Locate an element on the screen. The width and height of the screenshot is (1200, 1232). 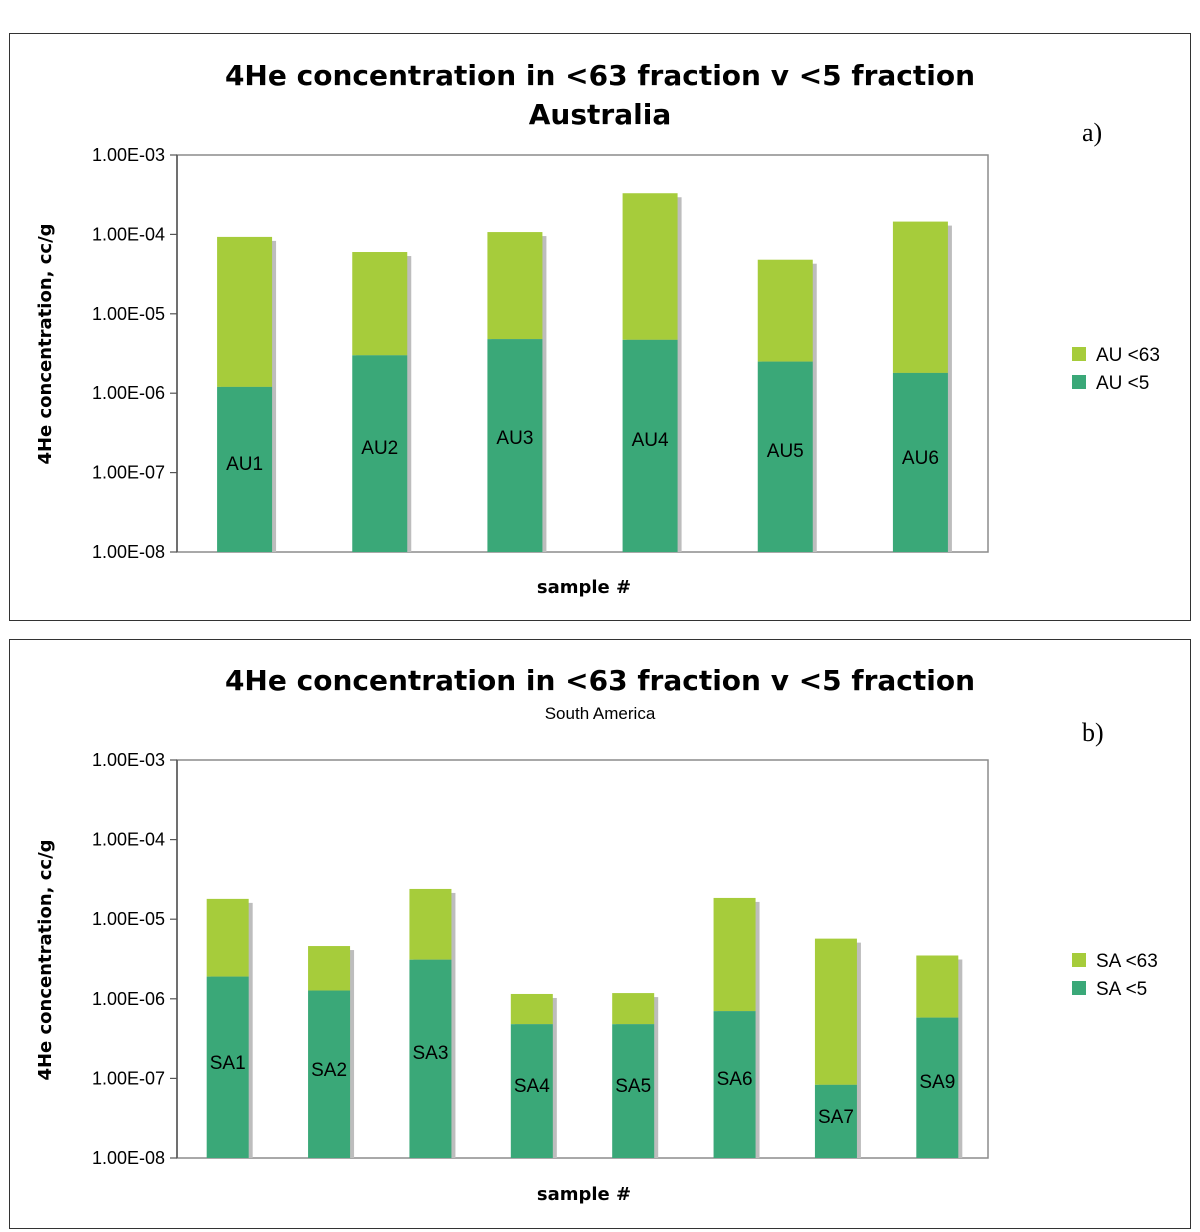
bar-label: AU2 is located at coordinates (379, 448).